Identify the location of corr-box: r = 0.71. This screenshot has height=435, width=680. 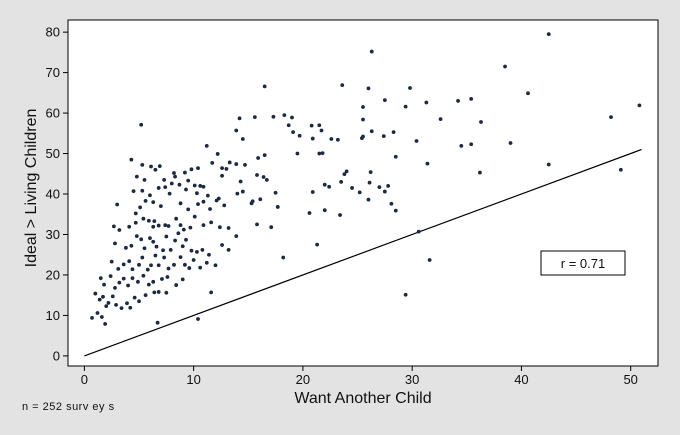
(583, 263).